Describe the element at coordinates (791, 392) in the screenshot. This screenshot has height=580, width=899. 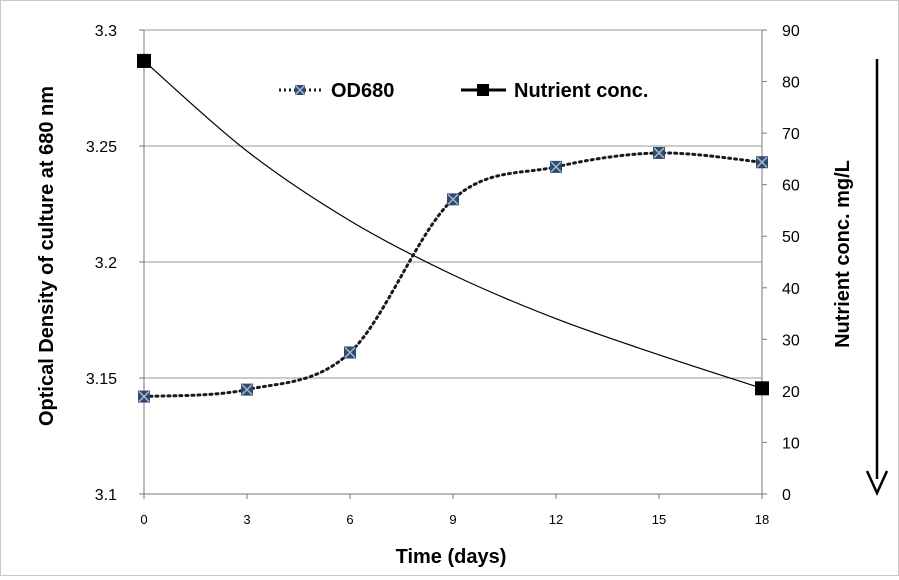
I see `right-tick-label: 20` at that location.